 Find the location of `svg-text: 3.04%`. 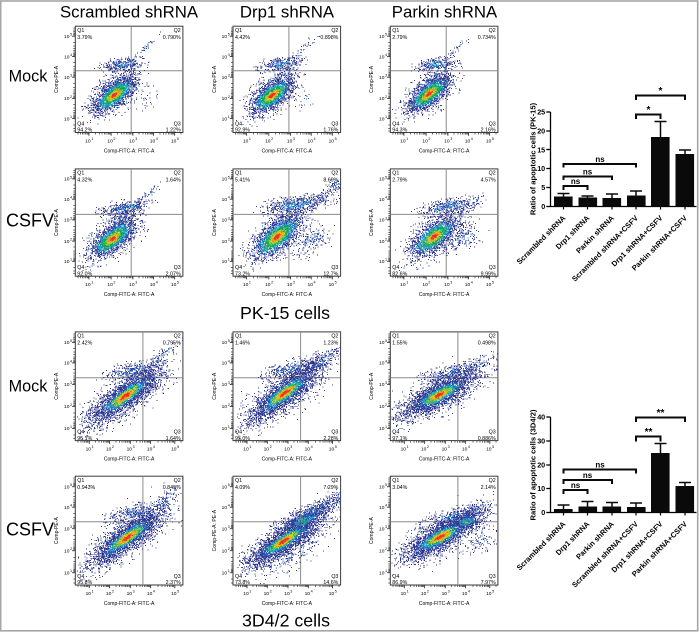

svg-text: 3.04% is located at coordinates (399, 488).